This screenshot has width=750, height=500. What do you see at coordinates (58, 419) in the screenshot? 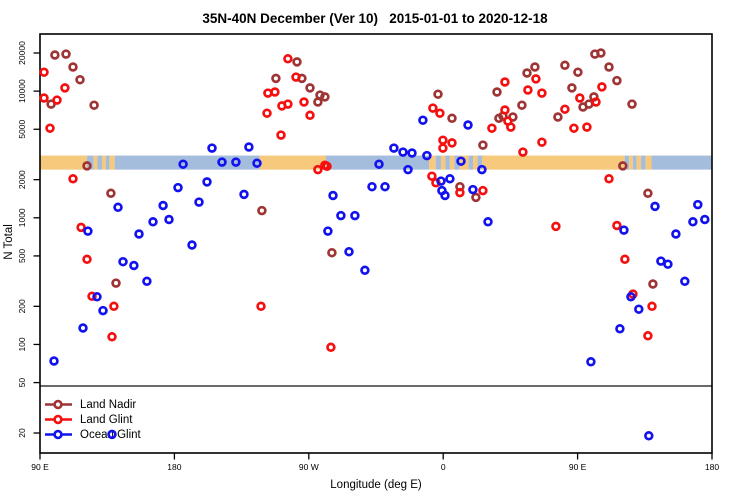
I see `legend-marker-land-glint` at bounding box center [58, 419].